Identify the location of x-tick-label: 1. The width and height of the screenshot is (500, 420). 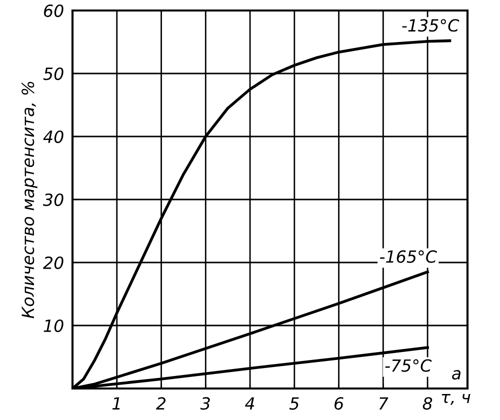
(116, 403).